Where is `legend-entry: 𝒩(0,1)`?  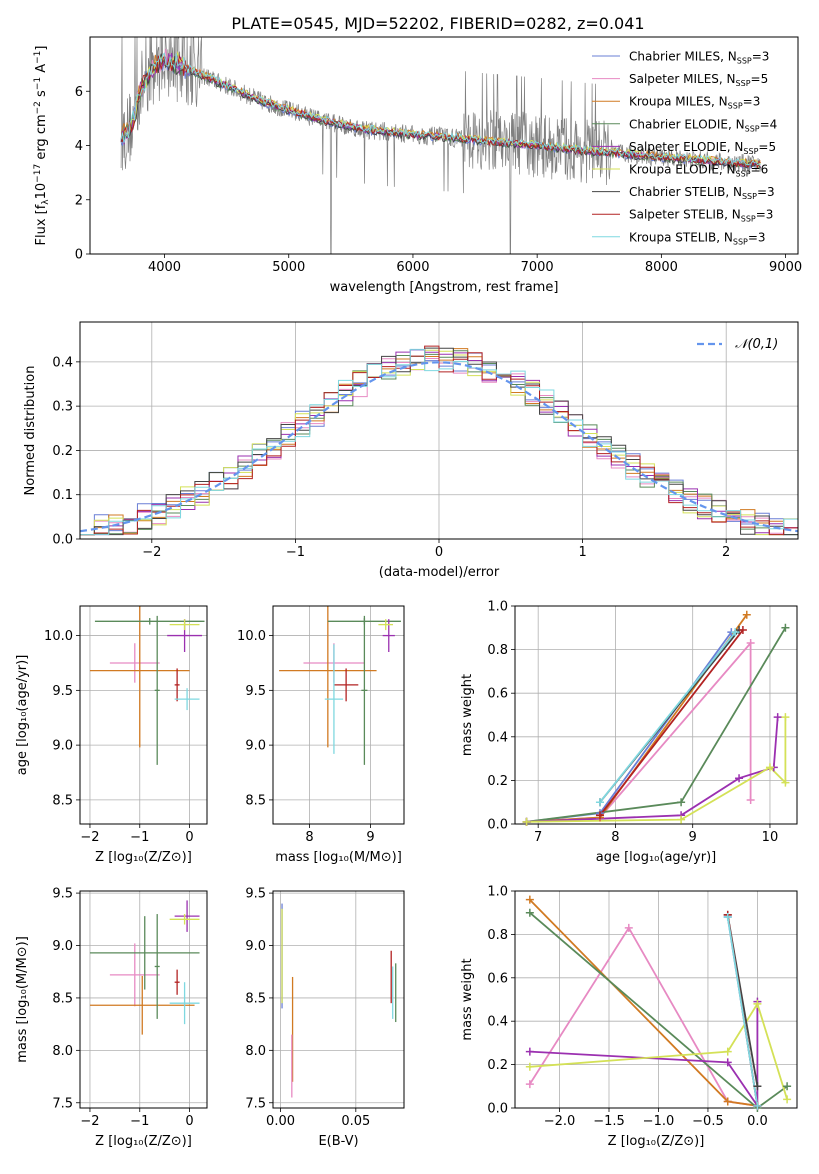
legend-entry: 𝒩(0,1) is located at coordinates (756, 344).